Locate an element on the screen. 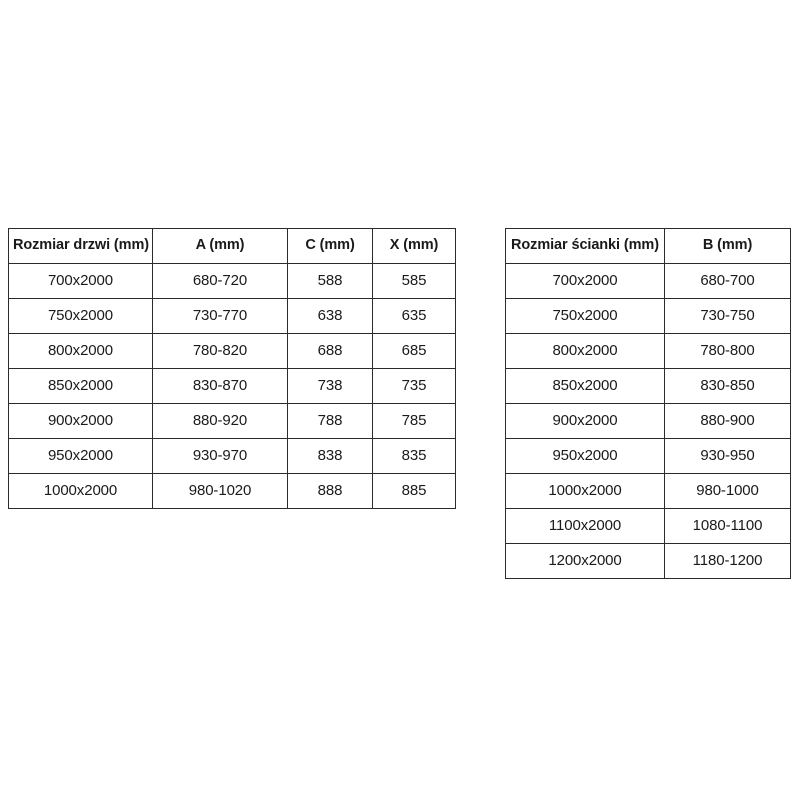 Image resolution: width=800 pixels, height=800 pixels. cell-c: 738 is located at coordinates (330, 386).